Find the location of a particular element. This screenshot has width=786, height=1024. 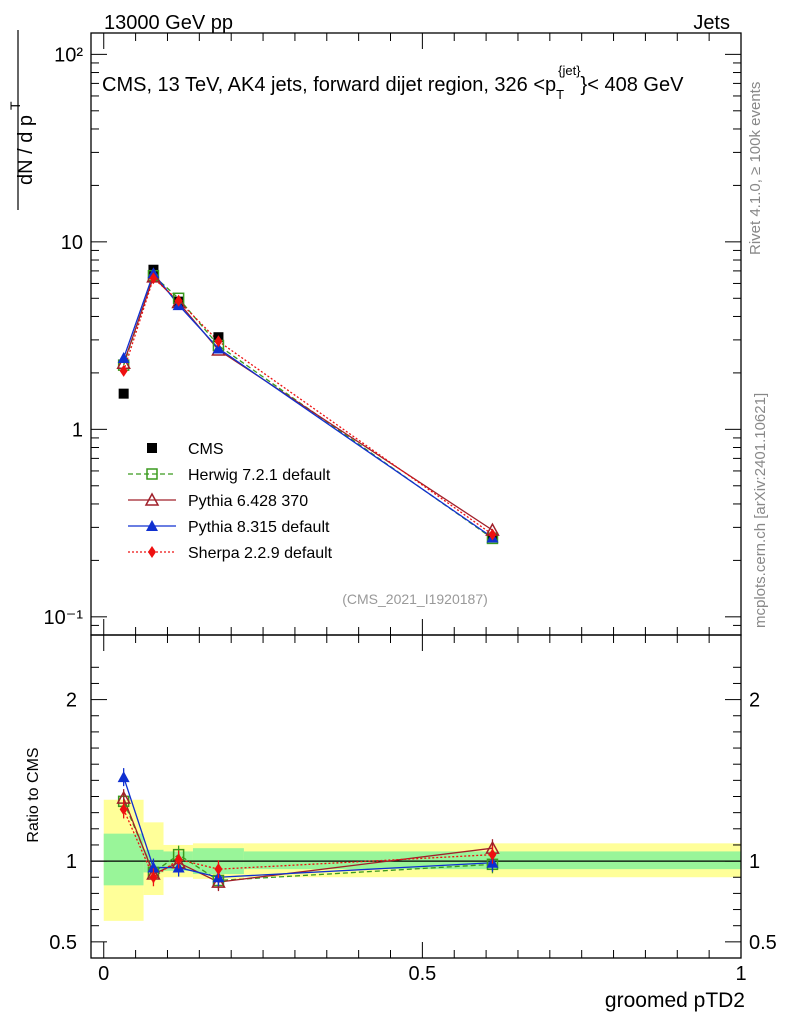

legend-label-sherpa: Sherpa 2.2.9 default is located at coordinates (260, 553).